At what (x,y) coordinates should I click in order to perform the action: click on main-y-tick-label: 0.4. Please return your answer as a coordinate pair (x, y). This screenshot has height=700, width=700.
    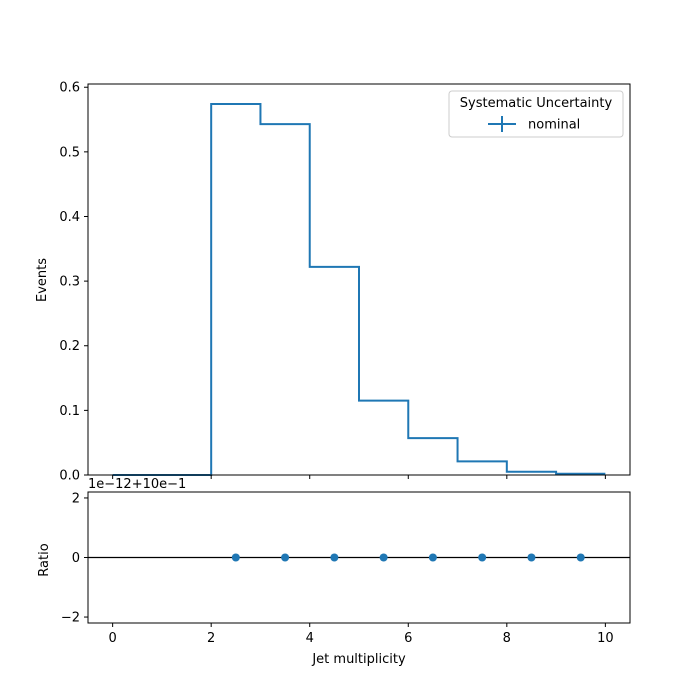
    Looking at the image, I should click on (69, 217).